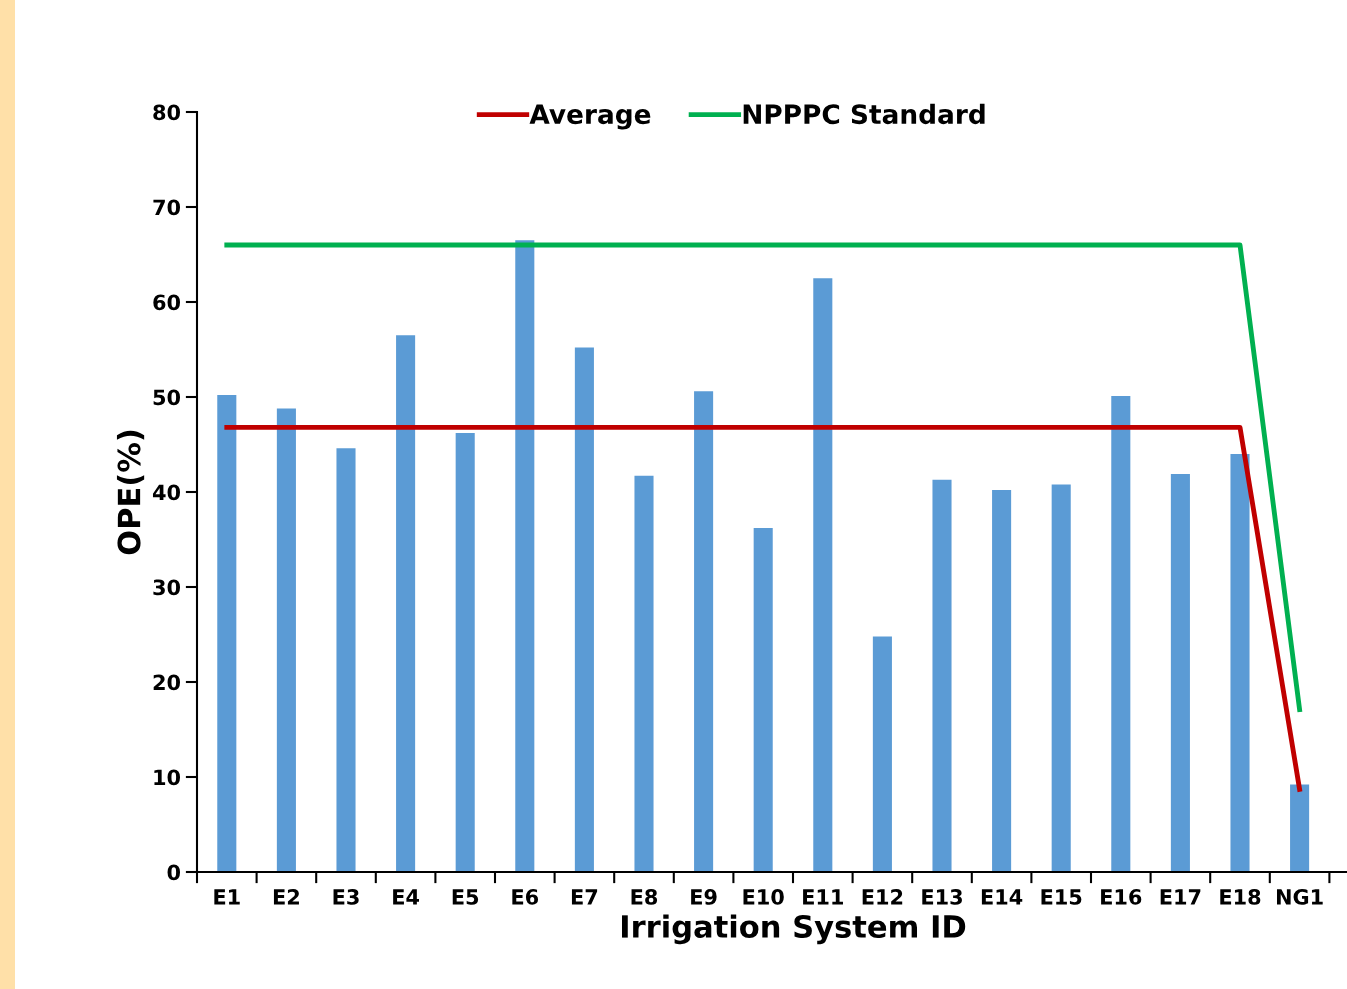 The height and width of the screenshot is (989, 1347). Describe the element at coordinates (864, 114) in the screenshot. I see `legend-label: NPPPC Standard` at that location.